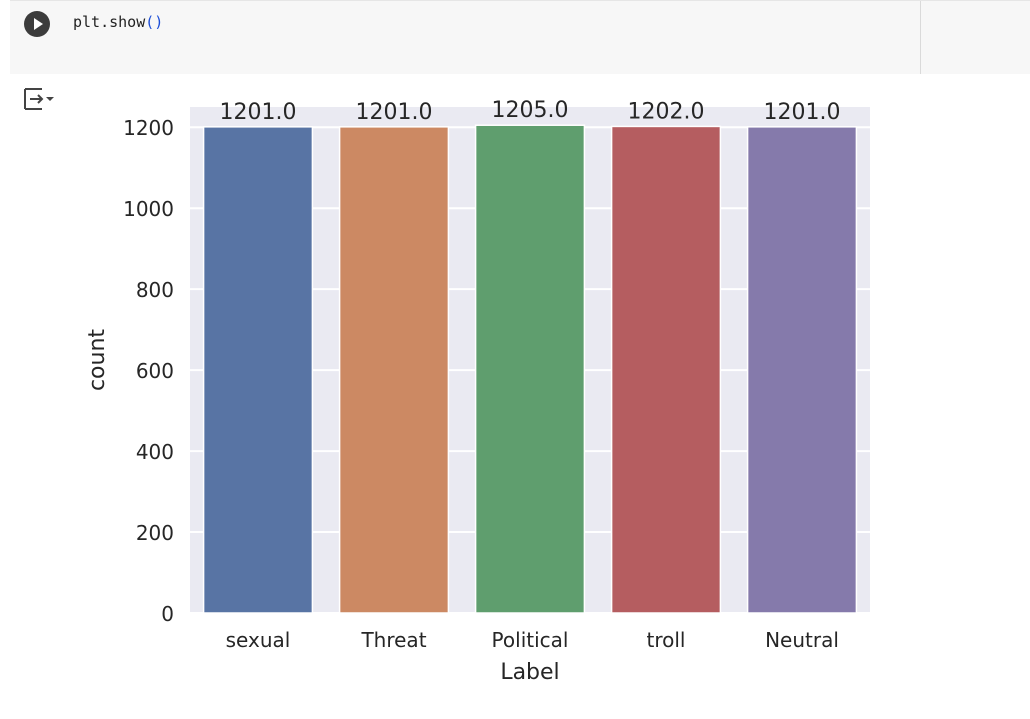 The image size is (1030, 719). Describe the element at coordinates (167, 614) in the screenshot. I see `y-tick-label: 0` at that location.